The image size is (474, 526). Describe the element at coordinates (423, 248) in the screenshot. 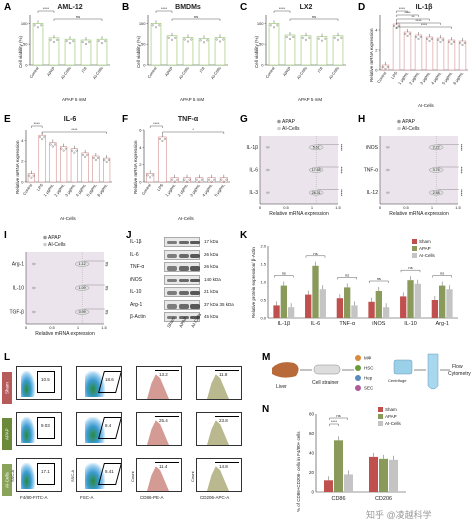

I see `legend-item: APAP` at that location.